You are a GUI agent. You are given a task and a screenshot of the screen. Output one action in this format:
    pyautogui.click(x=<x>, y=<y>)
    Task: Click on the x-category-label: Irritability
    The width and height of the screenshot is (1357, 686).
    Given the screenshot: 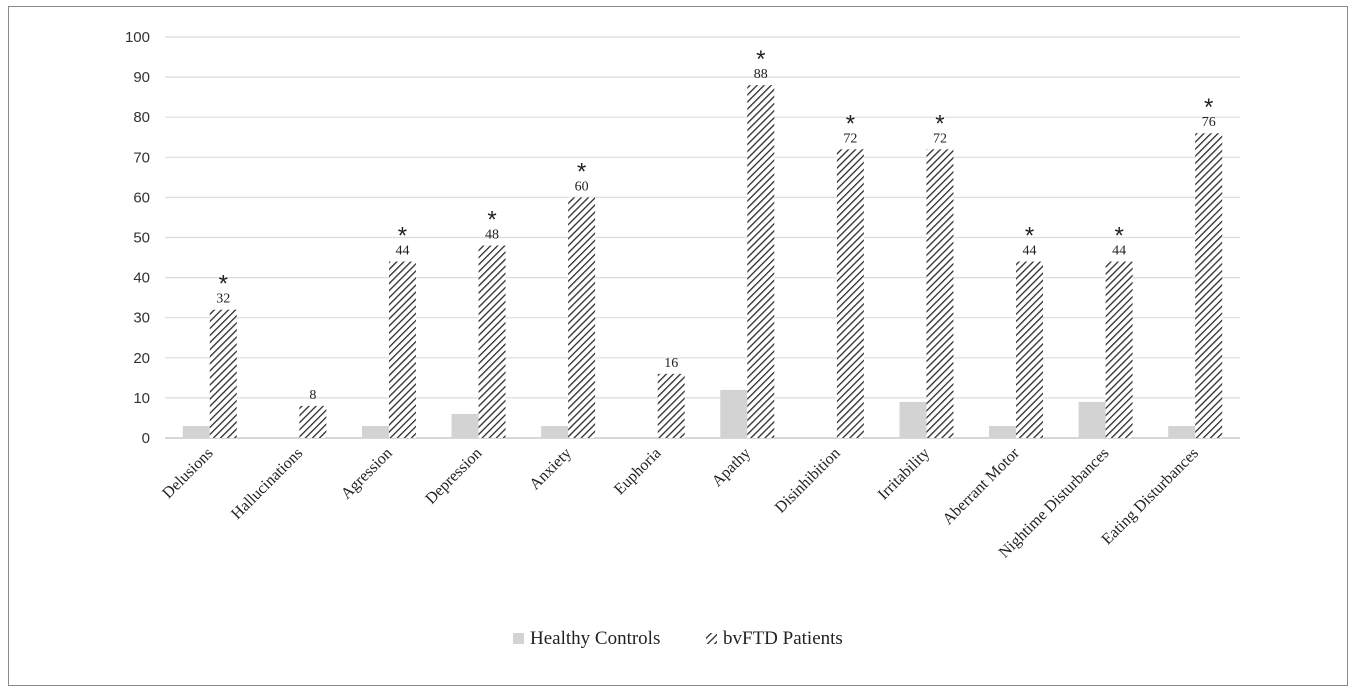 What is the action you would take?
    pyautogui.click(x=904, y=474)
    